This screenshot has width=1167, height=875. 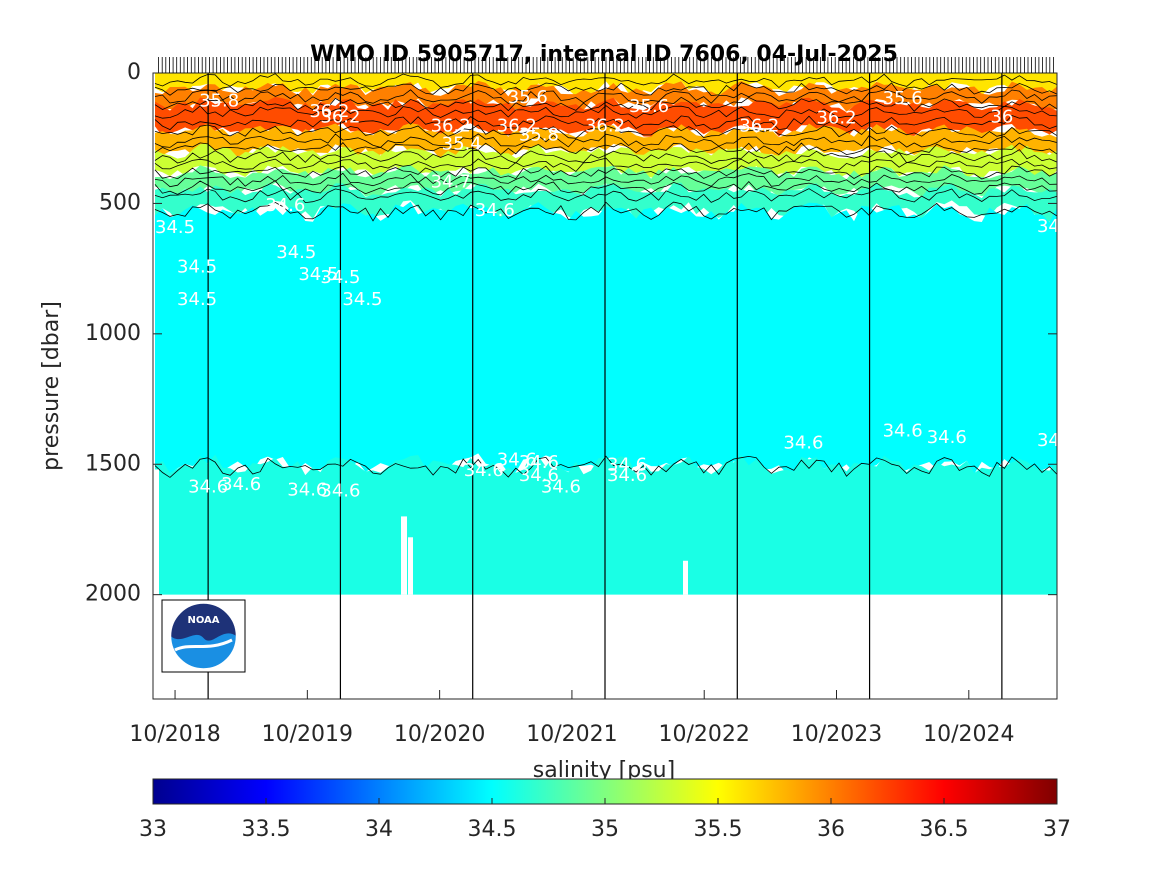 What do you see at coordinates (836, 734) in the screenshot?
I see `x-tick-label: 10/2023` at bounding box center [836, 734].